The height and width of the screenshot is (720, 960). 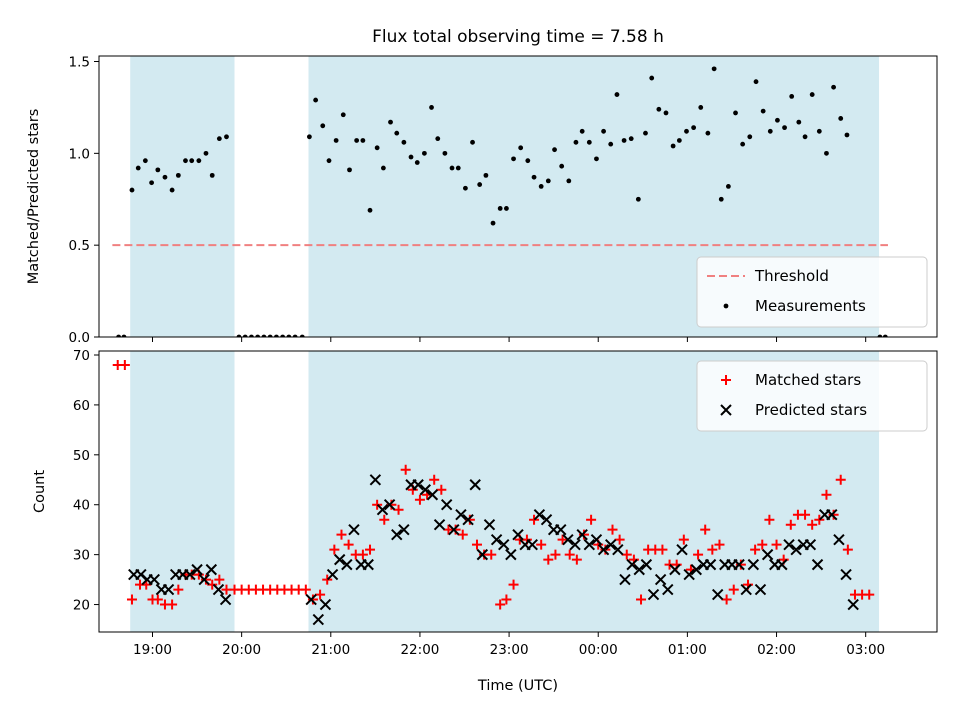 I want to click on x-tick-label: 01:00, so click(x=687, y=650).